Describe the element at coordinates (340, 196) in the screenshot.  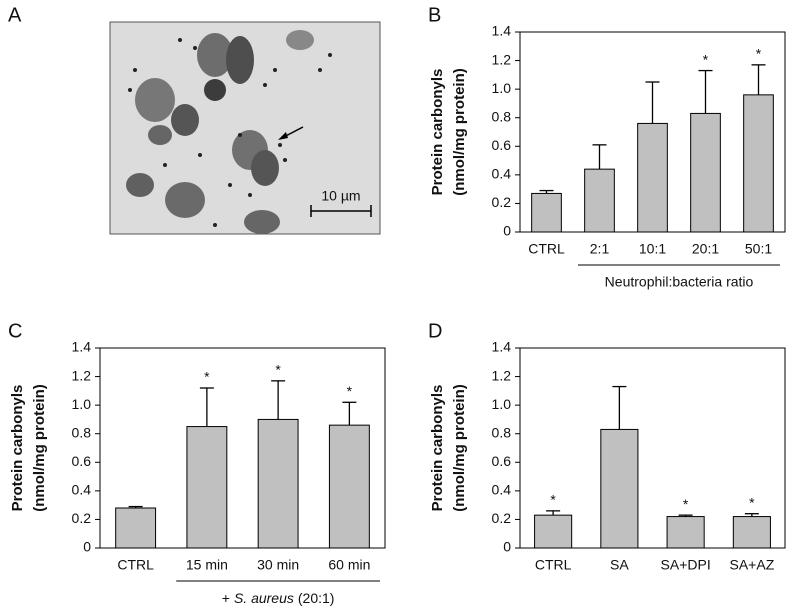
I see `scale-label: 10 µm` at that location.